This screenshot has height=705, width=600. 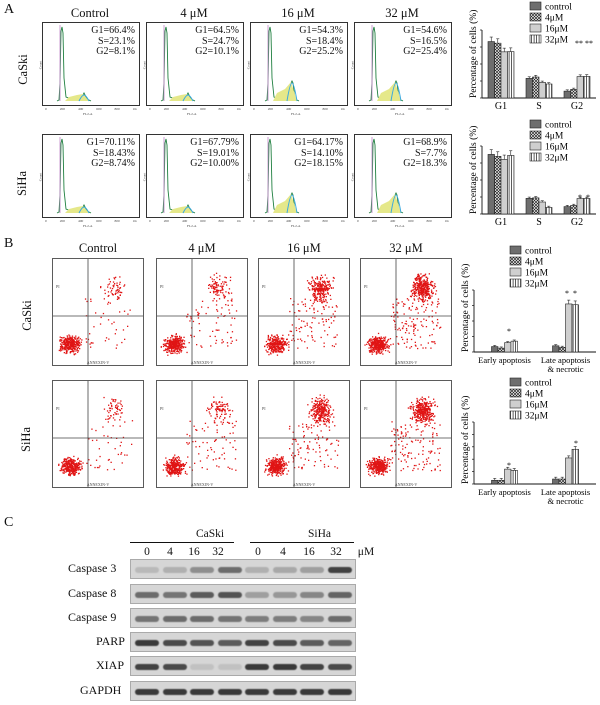 I want to click on cell-cycle-stats: G1=54.6% S=16.5% G2=25.4%, so click(x=425, y=41).